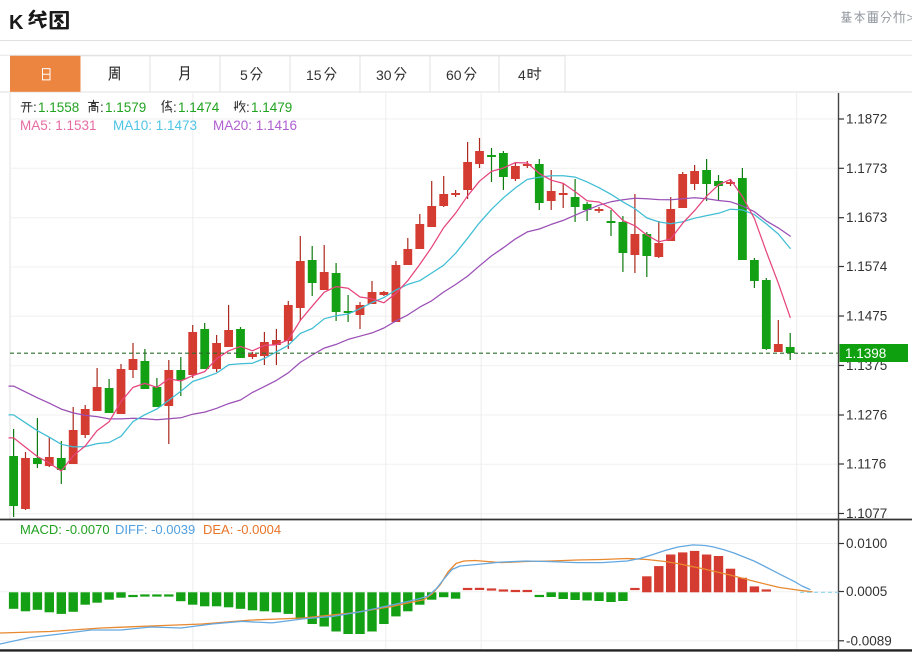 The width and height of the screenshot is (912, 657). What do you see at coordinates (866, 513) in the screenshot?
I see `svg-text: 1.1077` at bounding box center [866, 513].